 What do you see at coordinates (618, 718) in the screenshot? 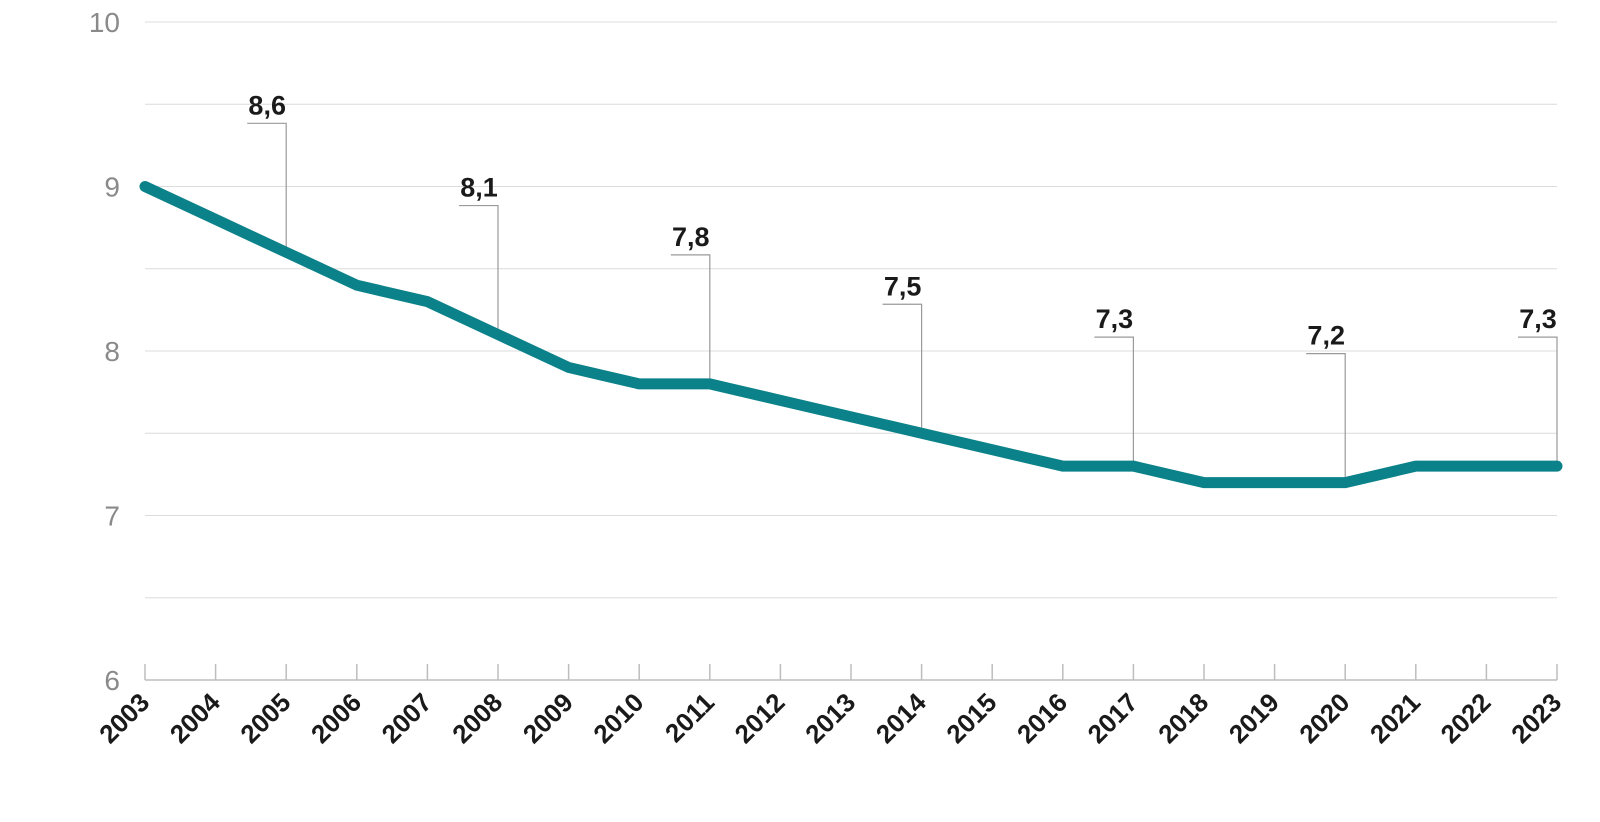
I see `x-tick-label: 2010` at bounding box center [618, 718].